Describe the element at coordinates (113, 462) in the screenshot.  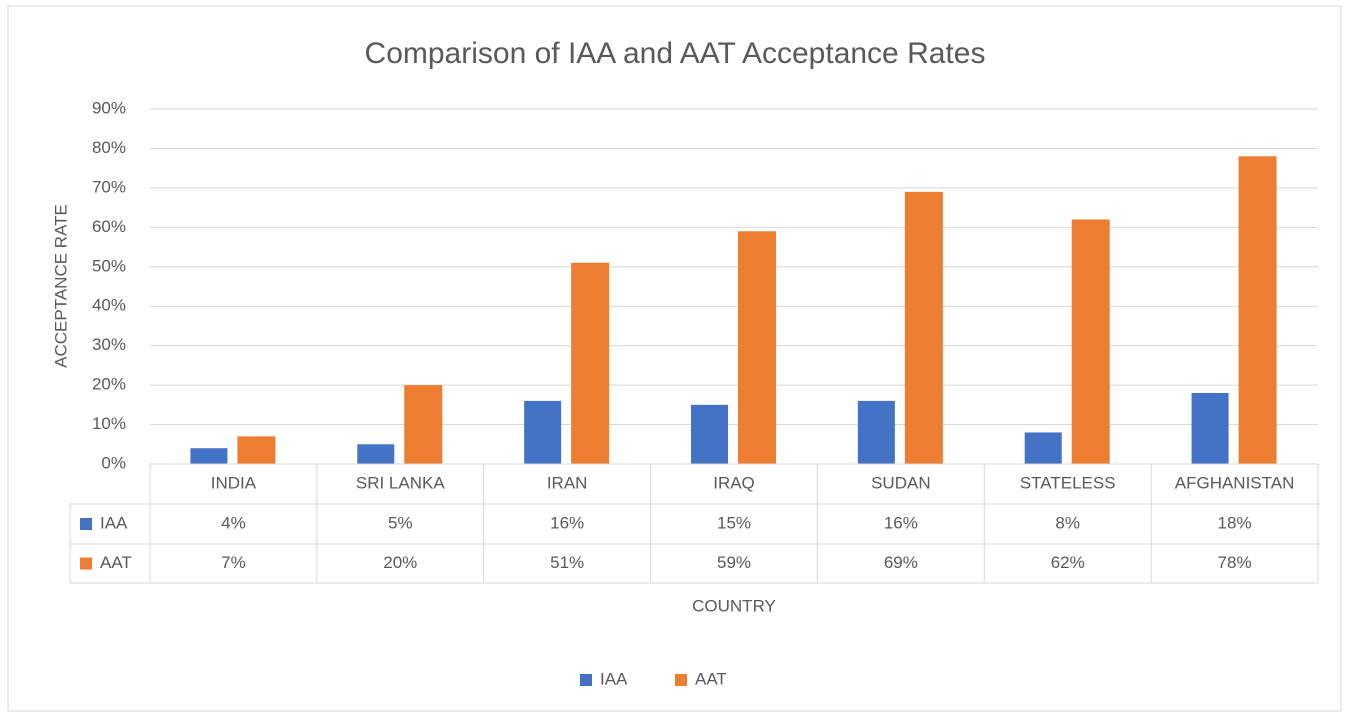
I see `y-tick-label: 0%` at that location.